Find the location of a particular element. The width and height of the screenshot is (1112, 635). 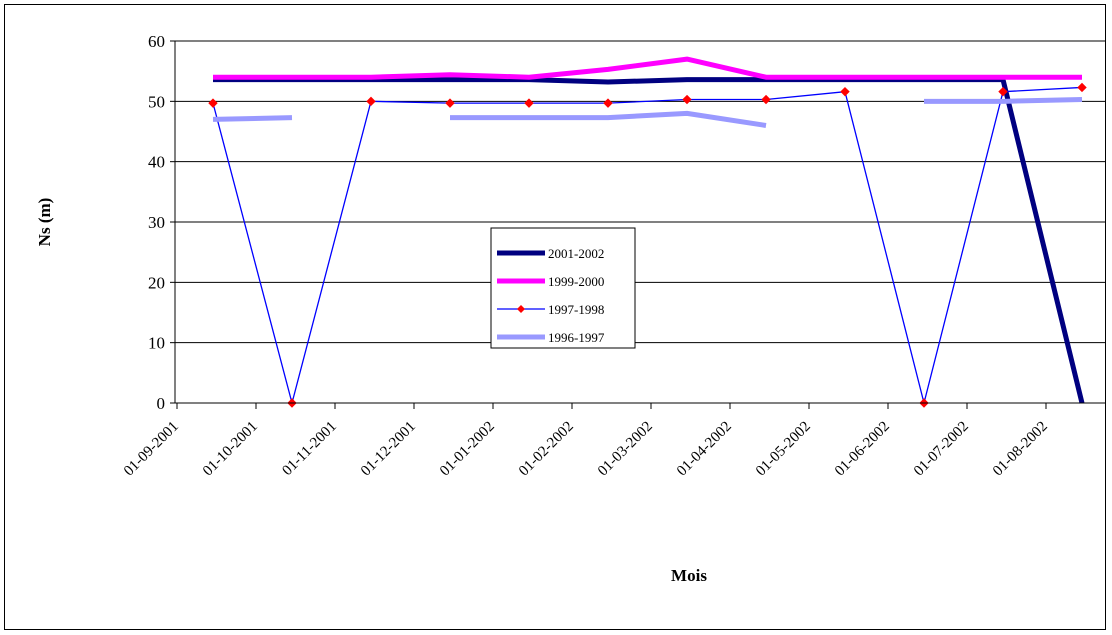

legend-item: 1999-2000 is located at coordinates (550, 281).